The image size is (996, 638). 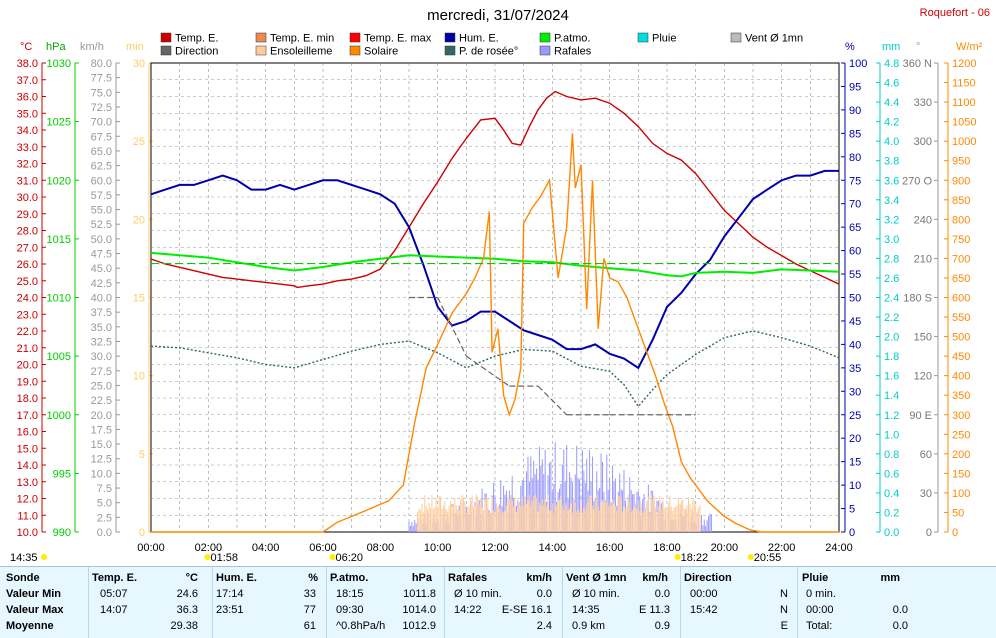 What do you see at coordinates (855, 252) in the screenshot?
I see `axis-label-hum: 60` at bounding box center [855, 252].